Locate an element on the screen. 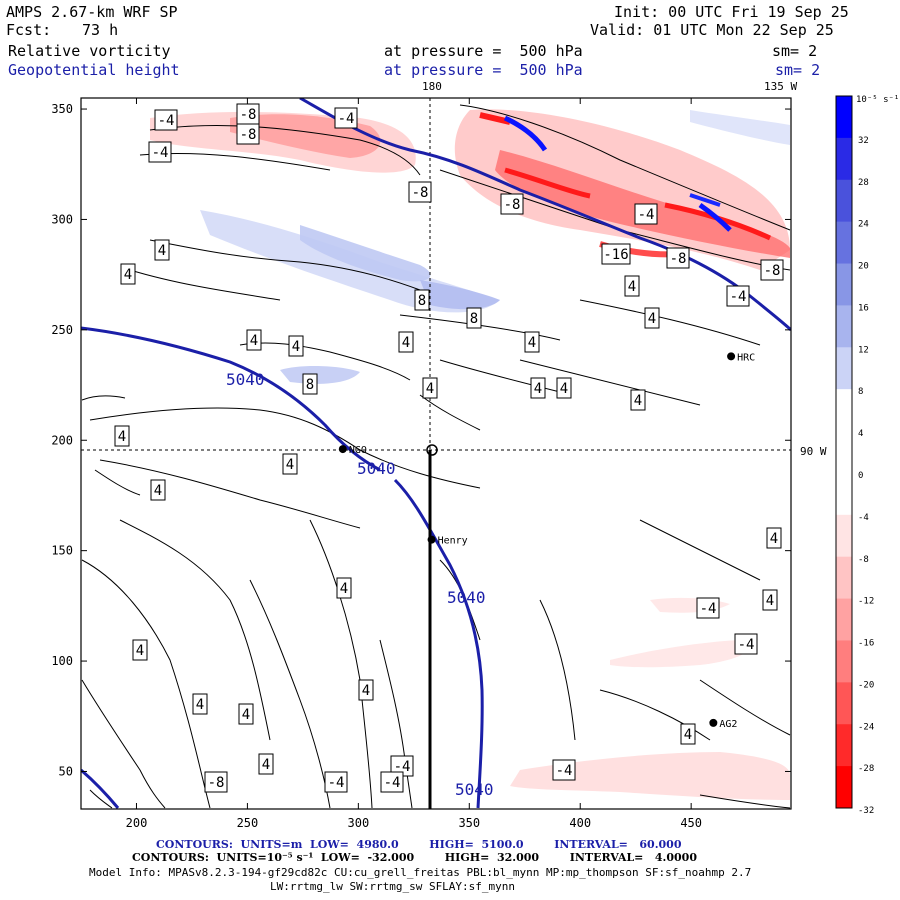 The image size is (900, 900). colorbar: 32 28 24 20 16 12 8 4 0 -4 -8 -12 -16 -20 -24 -28 -32 is located at coordinates (854, 455).